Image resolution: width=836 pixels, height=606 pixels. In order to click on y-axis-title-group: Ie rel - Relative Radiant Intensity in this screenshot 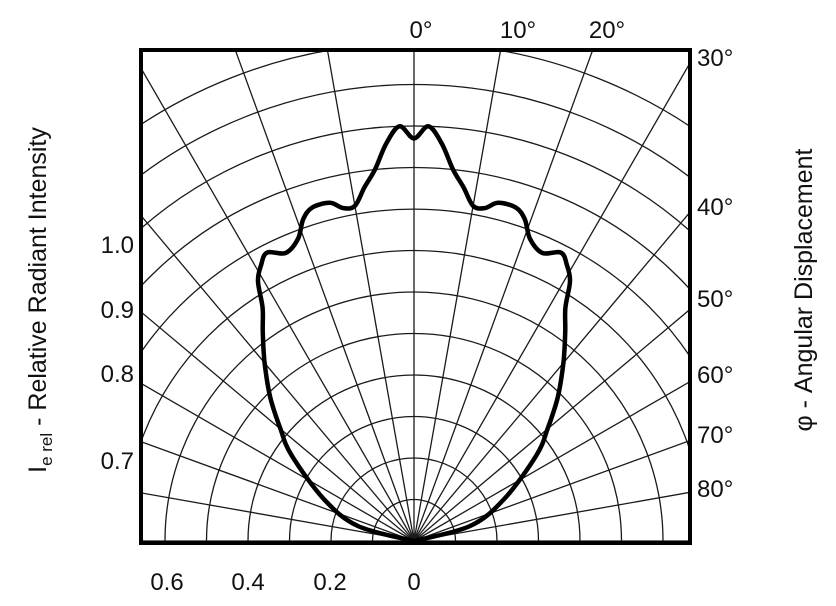, I will do `click(40, 300)`.